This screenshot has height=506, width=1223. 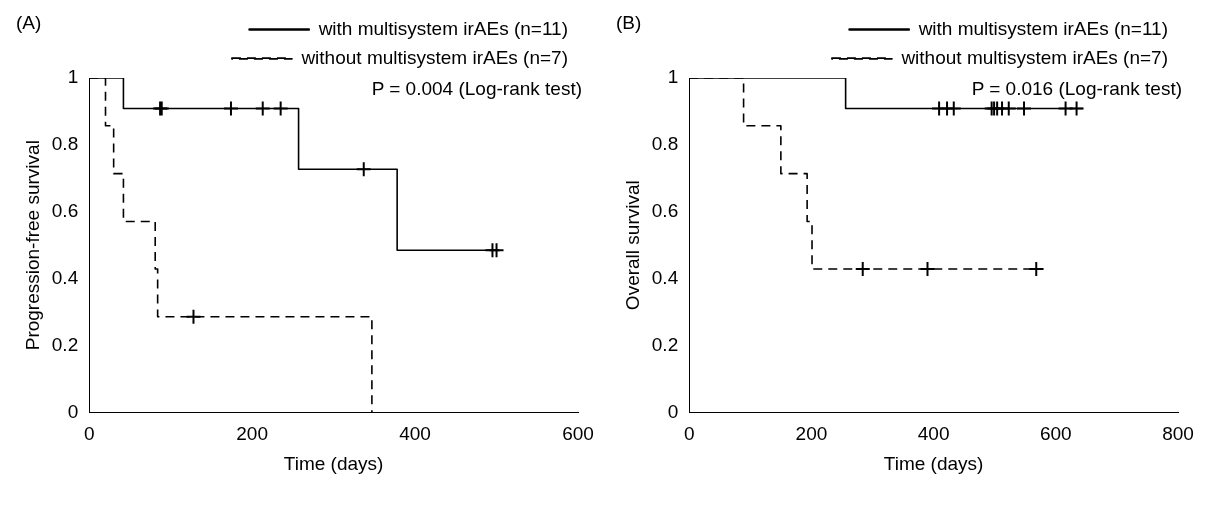 I want to click on text: (B), so click(x=629, y=22).